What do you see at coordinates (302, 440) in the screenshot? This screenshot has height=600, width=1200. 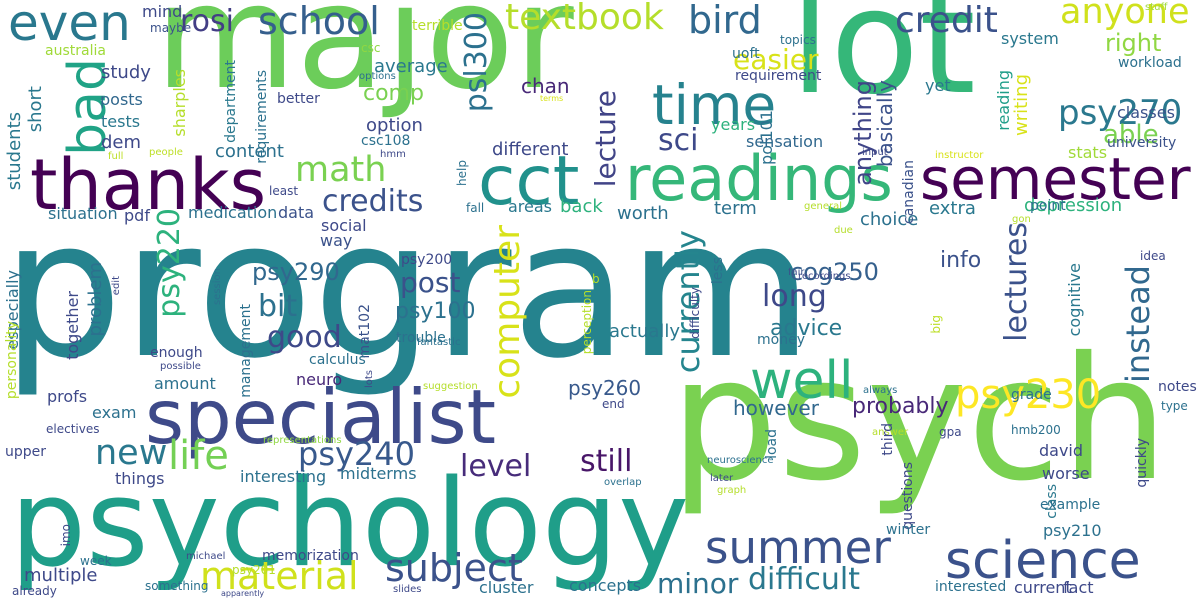 I see `cloud-word: representations` at bounding box center [302, 440].